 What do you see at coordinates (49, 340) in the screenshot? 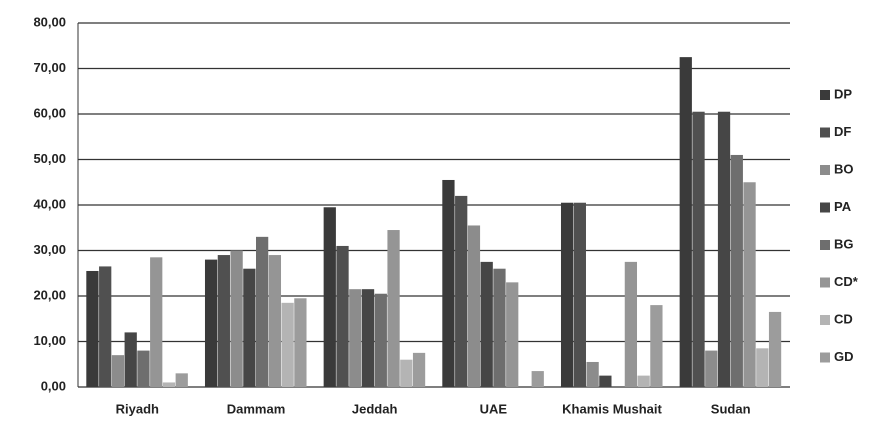
I see `y-tick-label: 10,00` at bounding box center [49, 340].